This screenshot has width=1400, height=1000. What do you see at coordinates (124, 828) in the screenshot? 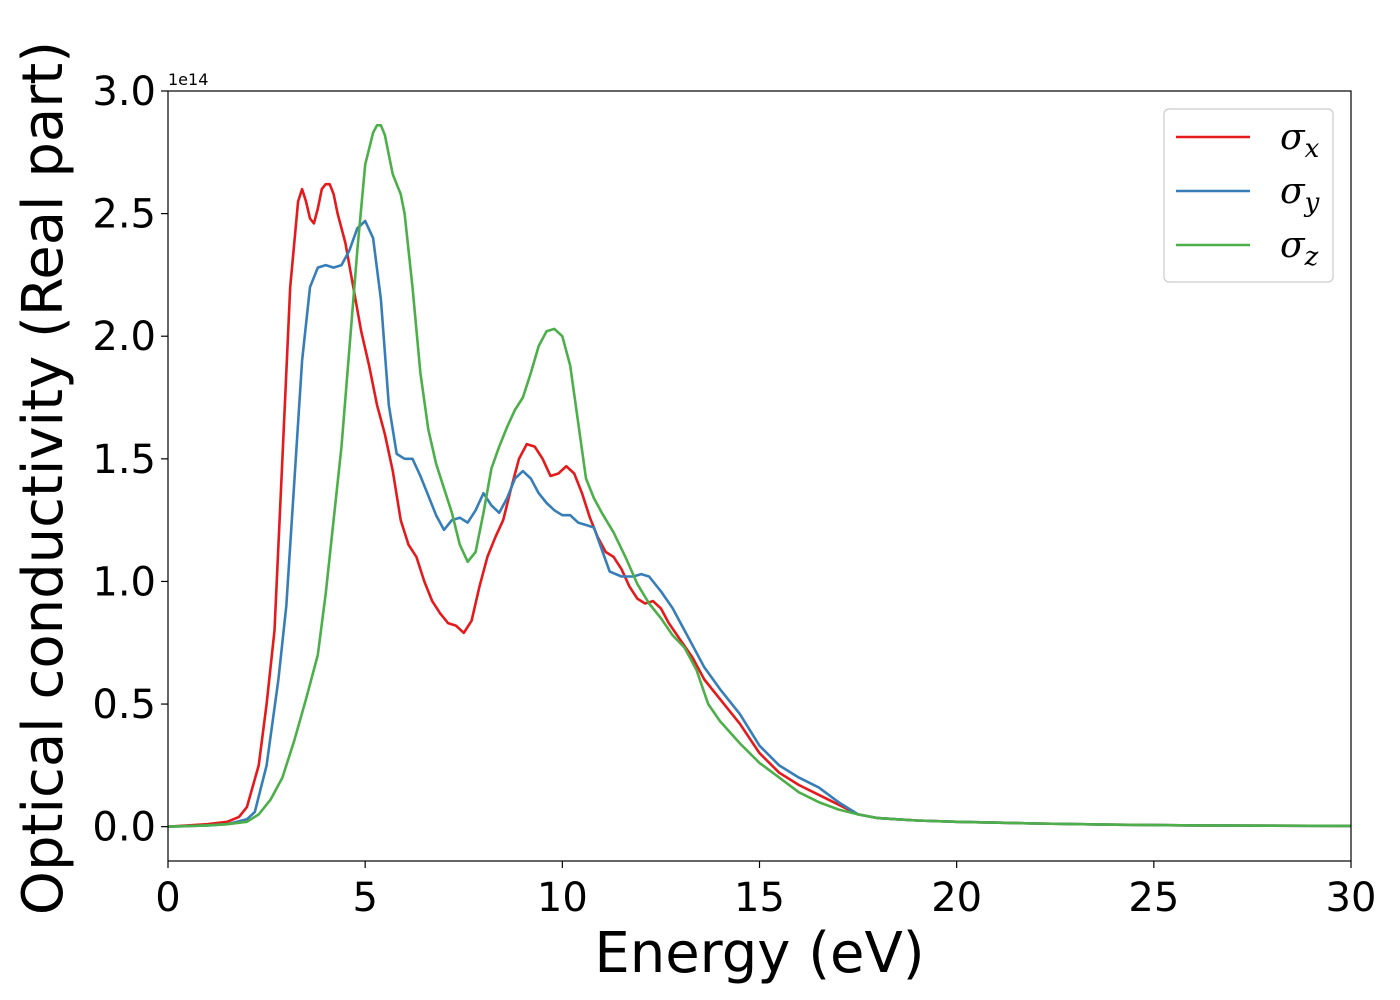
I see `y-tick-label: 0.0` at bounding box center [124, 828].